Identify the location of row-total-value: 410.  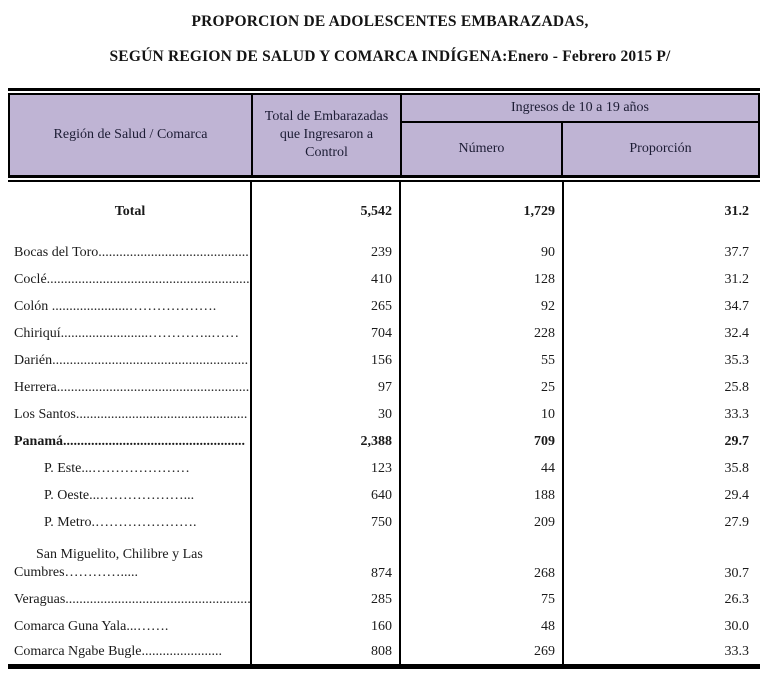
(381, 279).